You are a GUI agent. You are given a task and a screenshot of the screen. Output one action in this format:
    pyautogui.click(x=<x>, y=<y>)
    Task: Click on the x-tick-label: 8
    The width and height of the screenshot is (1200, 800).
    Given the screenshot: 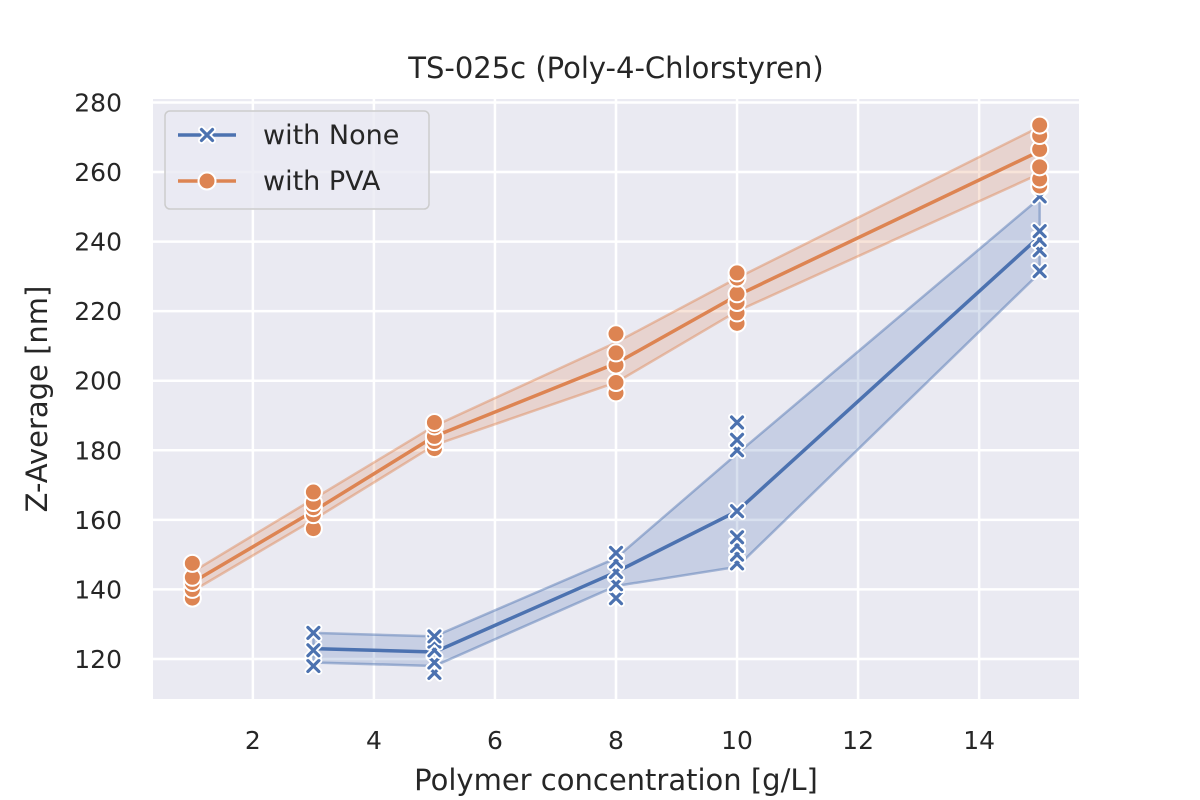 What is the action you would take?
    pyautogui.click(x=616, y=740)
    